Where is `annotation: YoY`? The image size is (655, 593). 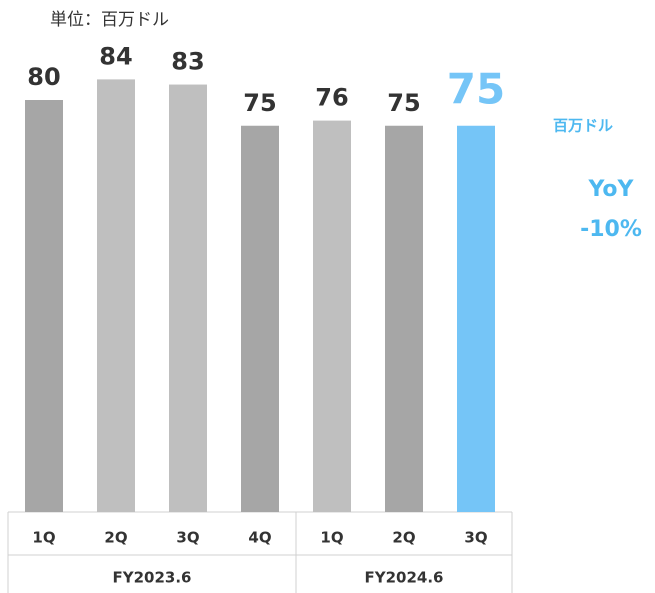
annotation: YoY is located at coordinates (611, 189).